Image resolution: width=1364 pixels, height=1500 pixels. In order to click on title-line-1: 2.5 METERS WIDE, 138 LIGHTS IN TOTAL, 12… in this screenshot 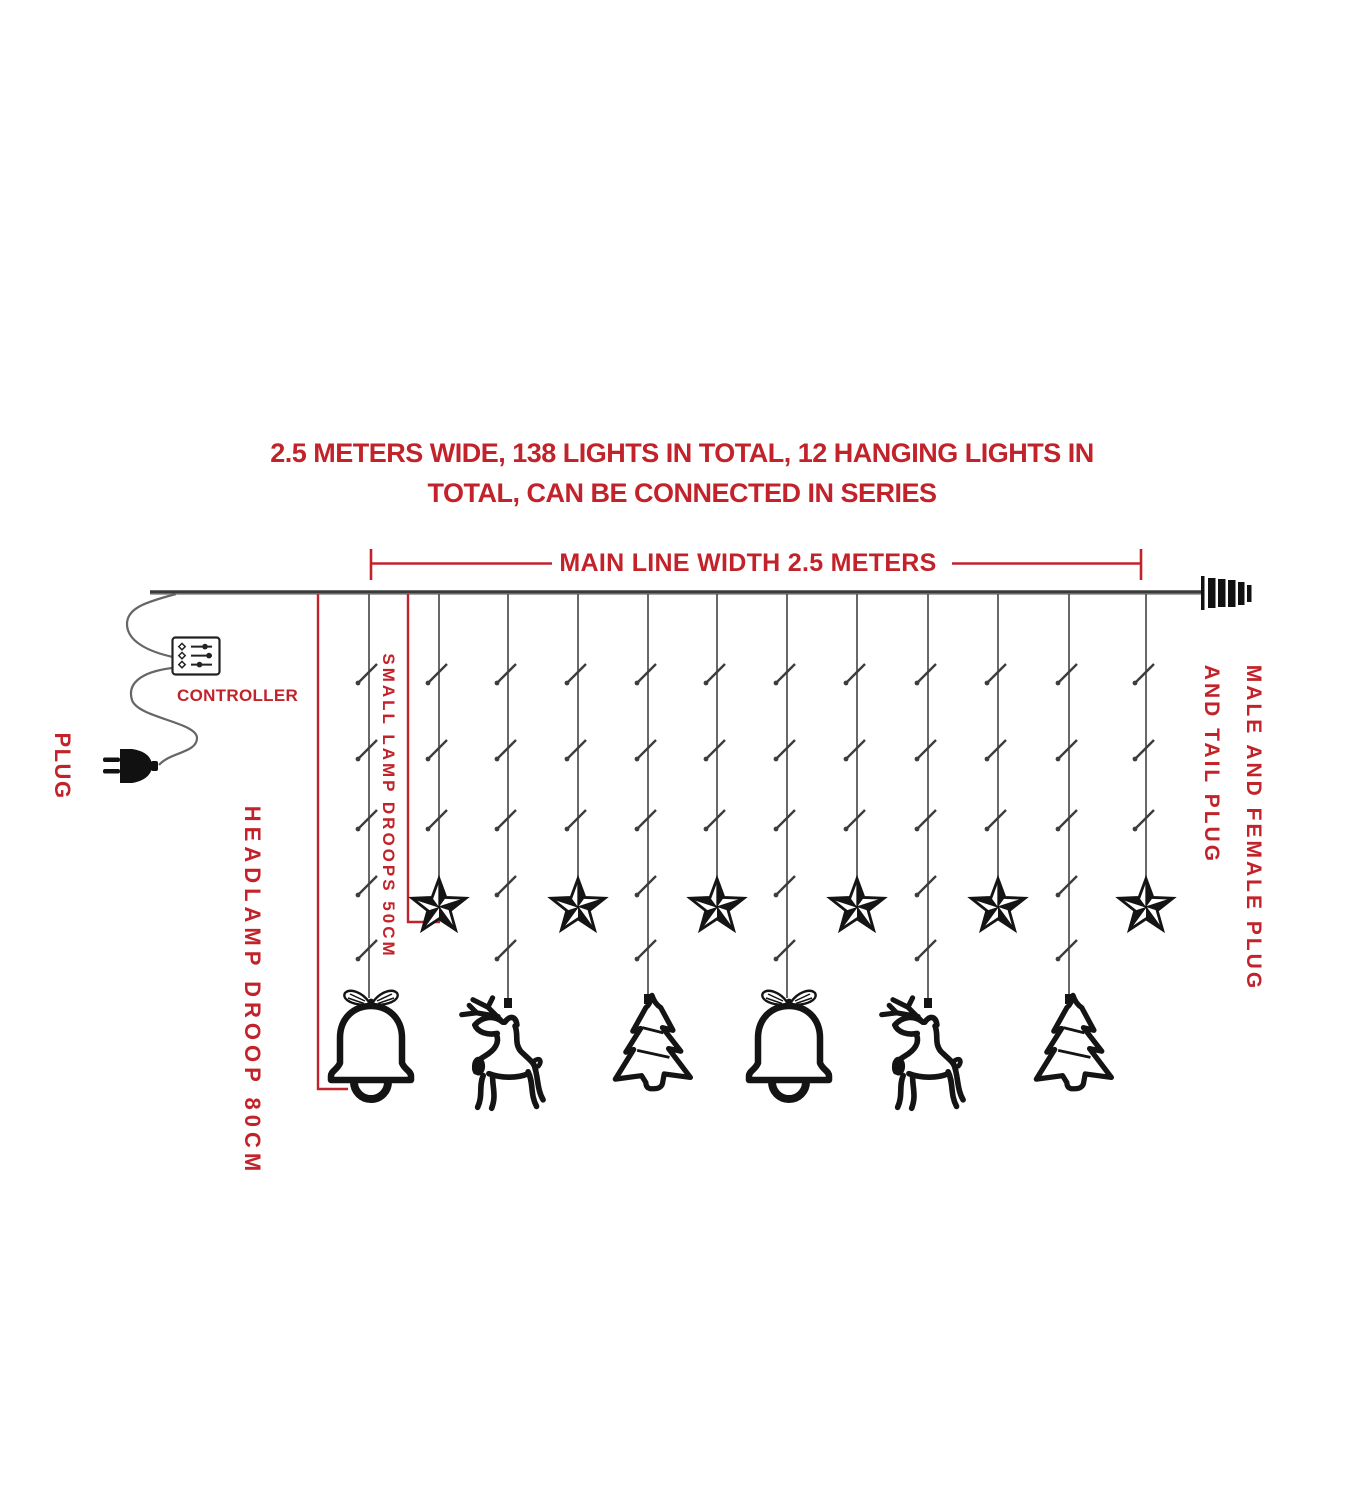, I will do `click(682, 453)`.